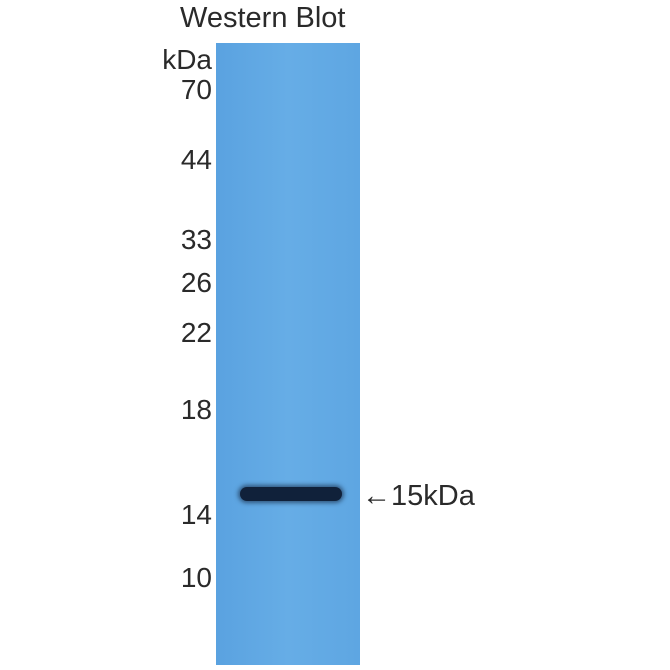  What do you see at coordinates (196, 332) in the screenshot?
I see `marker-22: 22` at bounding box center [196, 332].